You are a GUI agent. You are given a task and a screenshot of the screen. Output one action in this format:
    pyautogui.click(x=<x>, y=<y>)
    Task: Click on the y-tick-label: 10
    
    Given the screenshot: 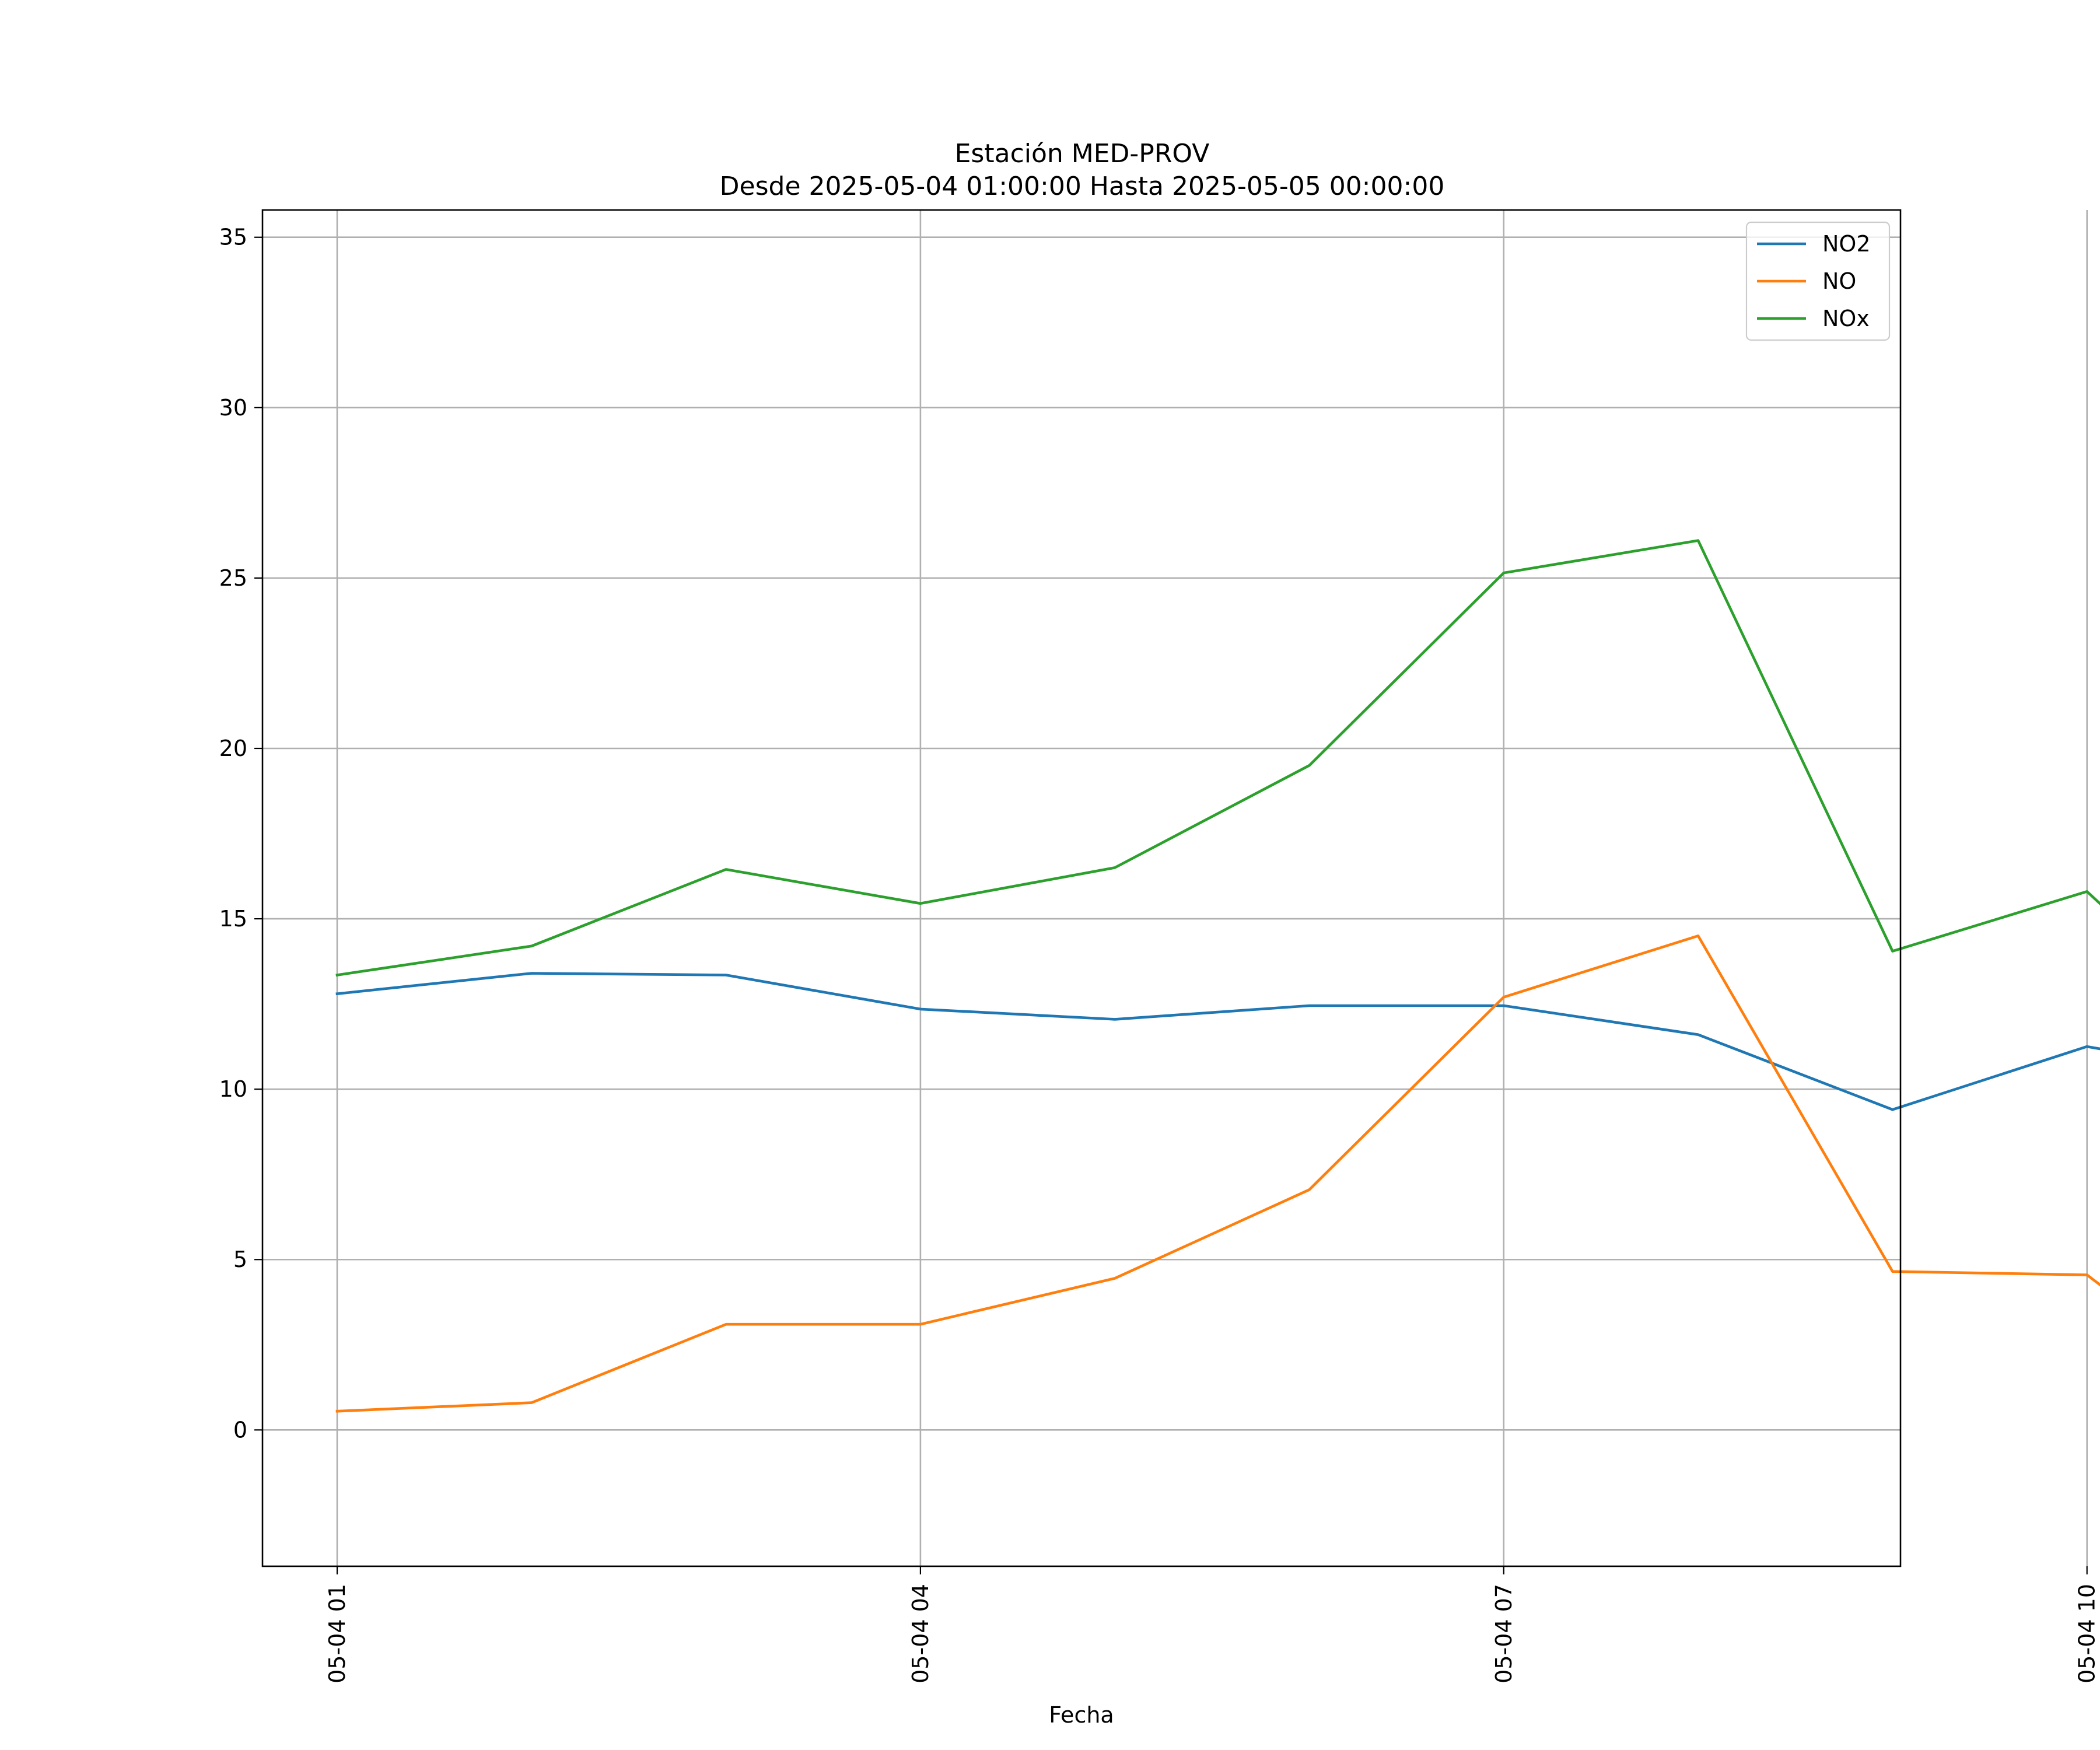 What is the action you would take?
    pyautogui.click(x=233, y=1089)
    